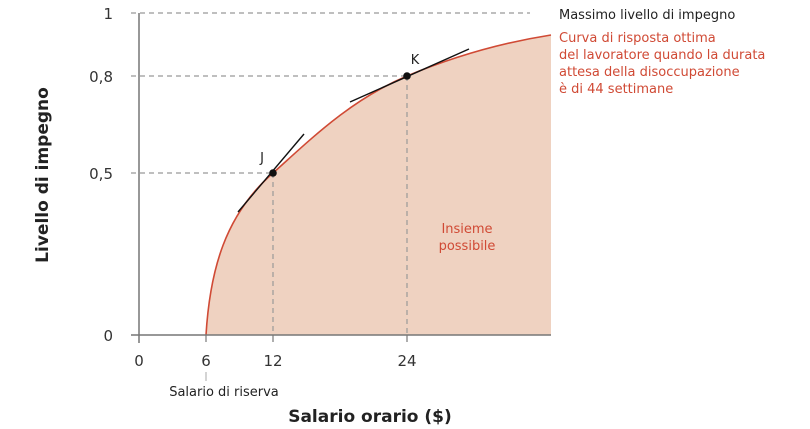 This screenshot has width=810, height=429. Describe the element at coordinates (406, 361) in the screenshot. I see `x-tick-24: 24` at that location.